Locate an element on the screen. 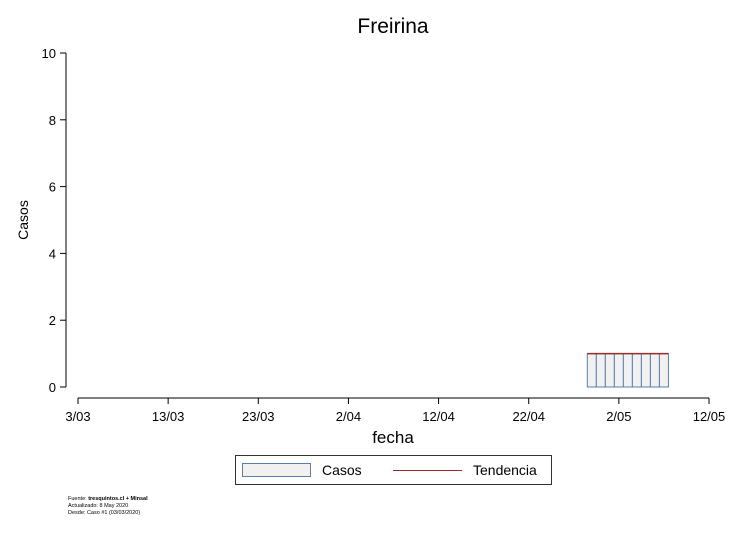  y-axis: 0 2 4 6 8 10 is located at coordinates (54, 220).